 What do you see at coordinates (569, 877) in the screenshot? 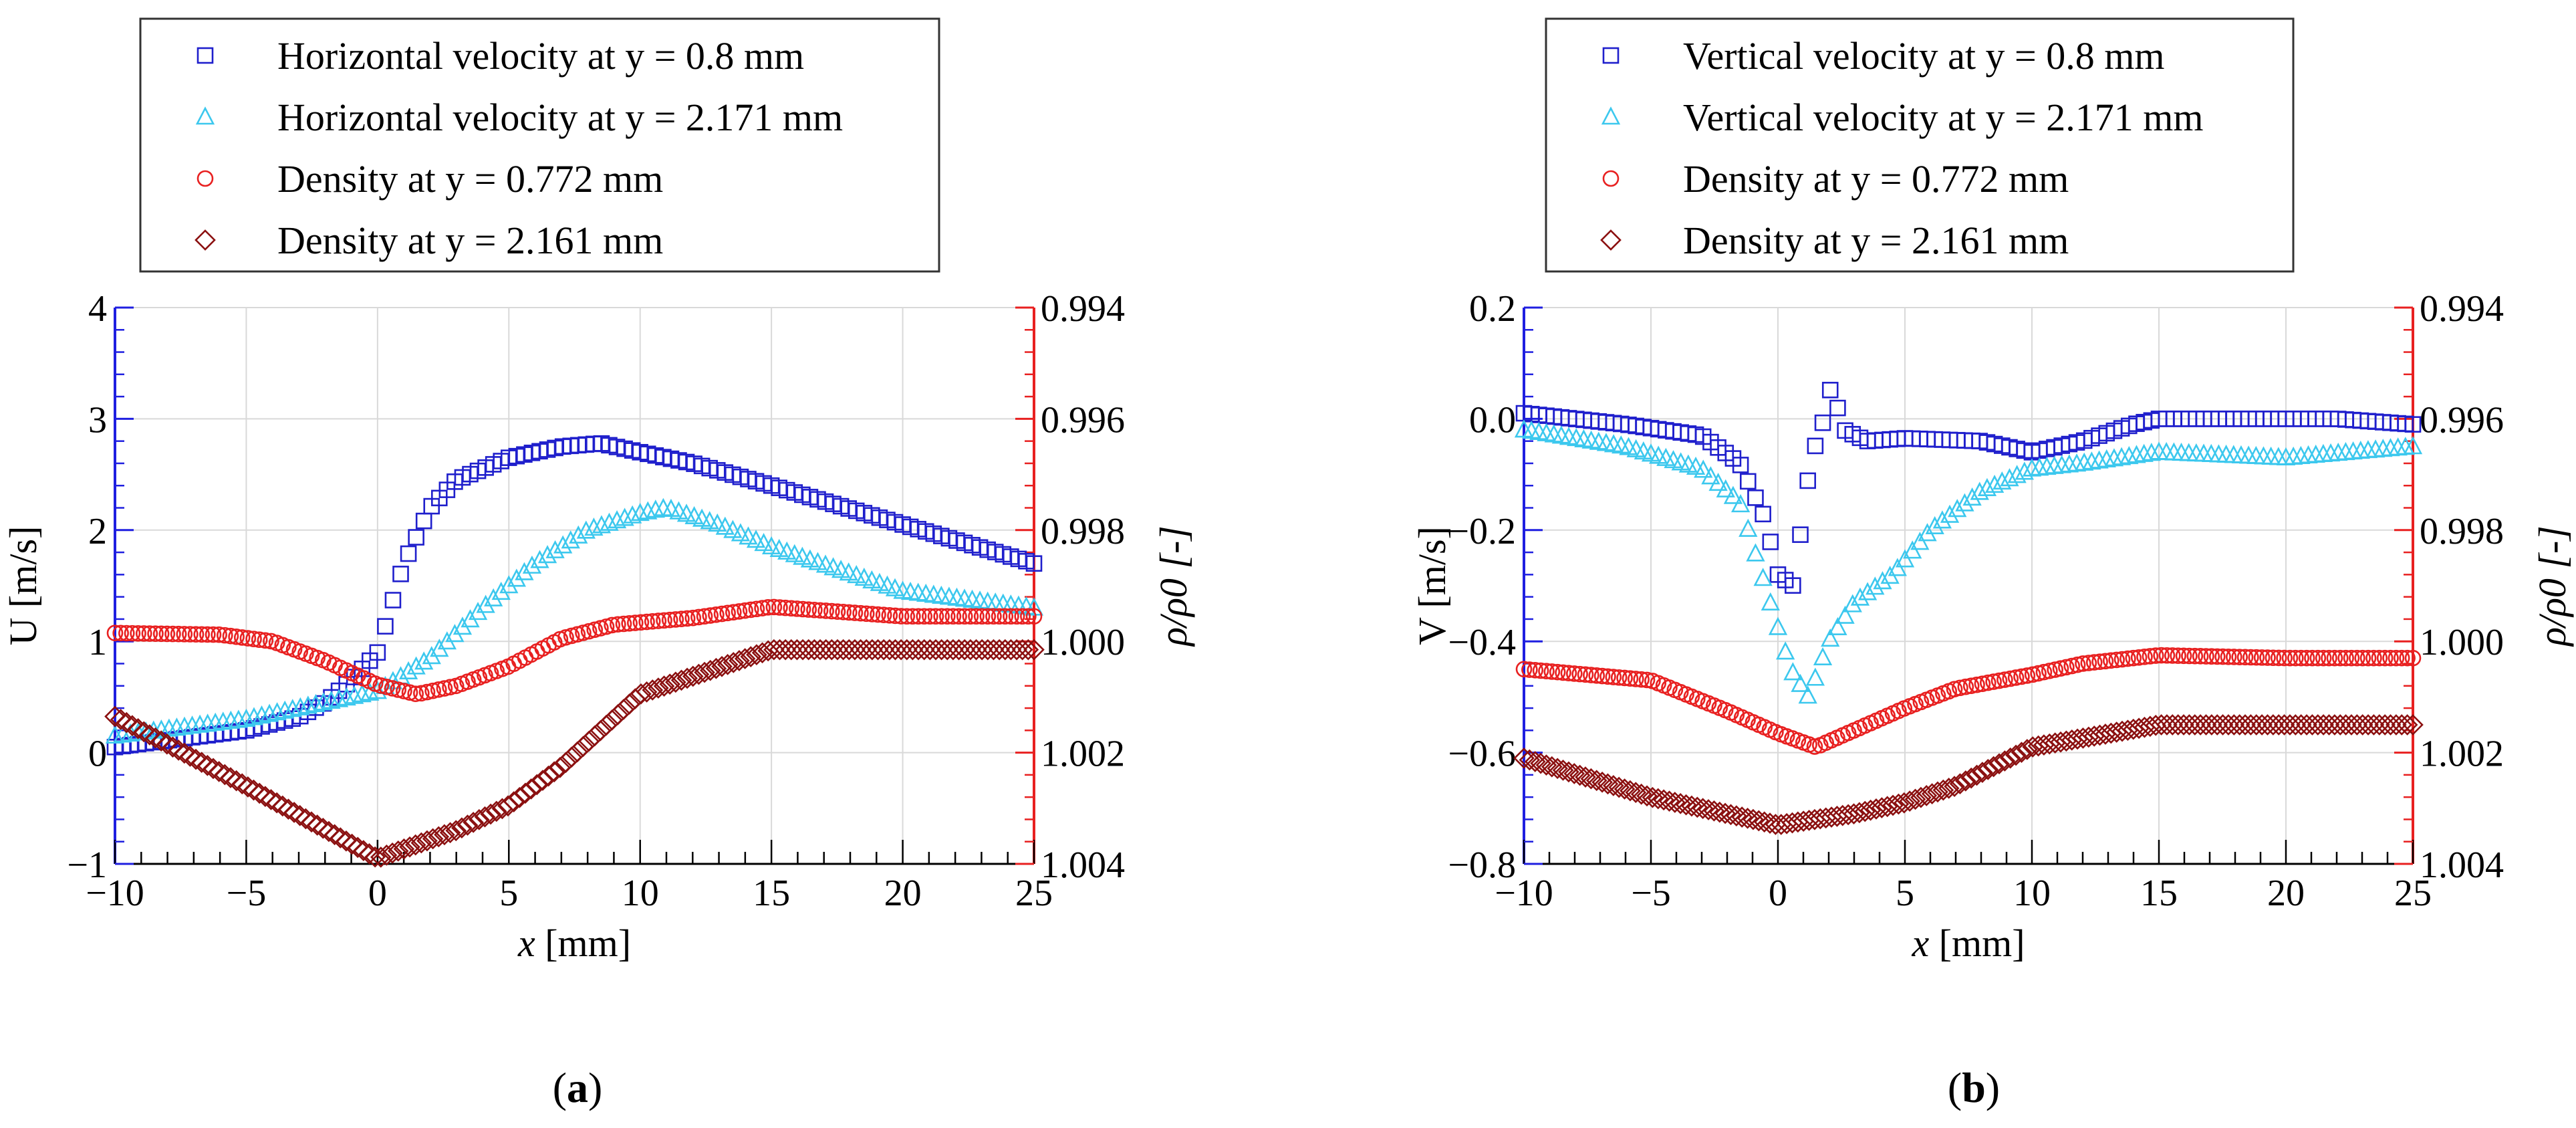
I see `x-ticks: −10 −5 0 5 10 15 20 25` at bounding box center [569, 877].